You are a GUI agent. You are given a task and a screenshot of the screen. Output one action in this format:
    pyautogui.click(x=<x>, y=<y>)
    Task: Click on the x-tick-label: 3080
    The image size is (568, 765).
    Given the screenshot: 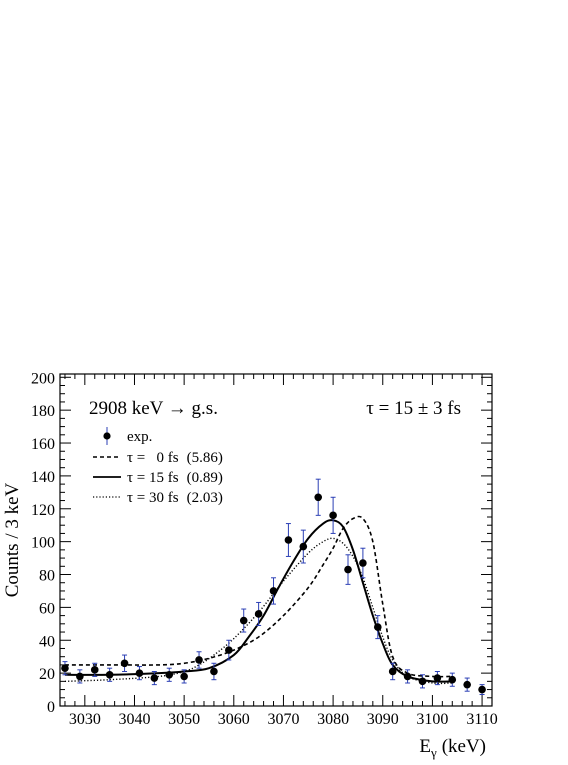 What is the action you would take?
    pyautogui.click(x=333, y=719)
    